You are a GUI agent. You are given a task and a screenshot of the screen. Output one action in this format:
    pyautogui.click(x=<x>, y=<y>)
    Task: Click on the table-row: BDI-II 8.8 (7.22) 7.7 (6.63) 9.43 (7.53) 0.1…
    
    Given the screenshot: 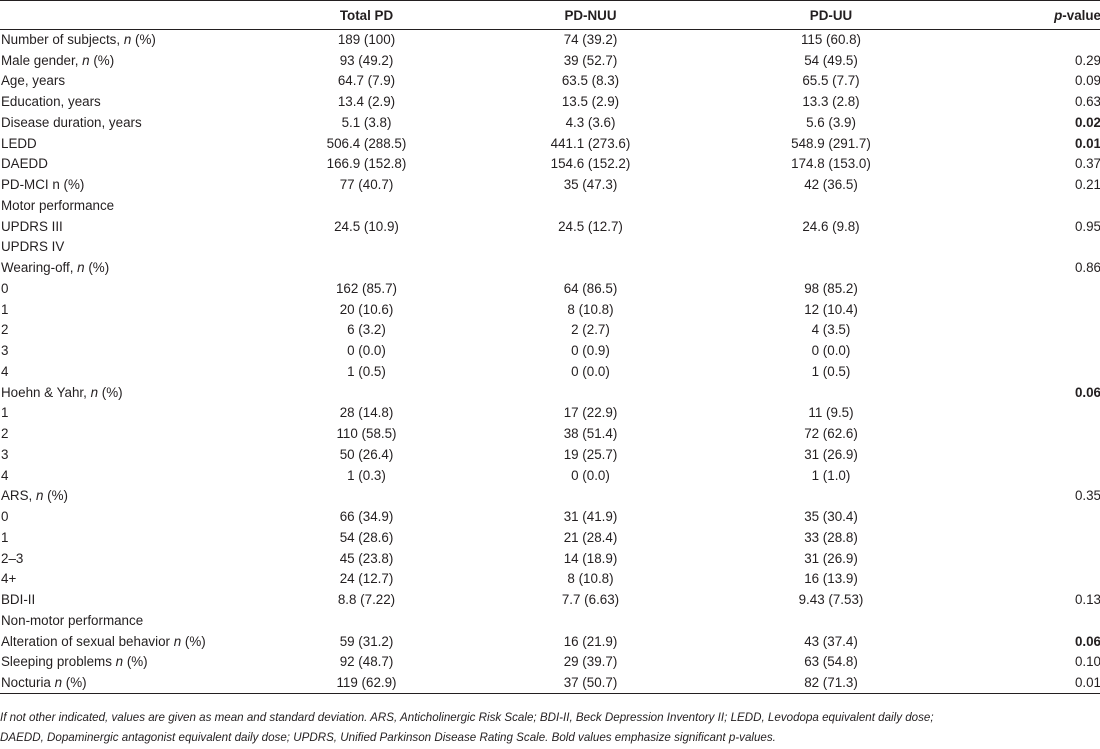 What is the action you would take?
    pyautogui.click(x=550, y=600)
    